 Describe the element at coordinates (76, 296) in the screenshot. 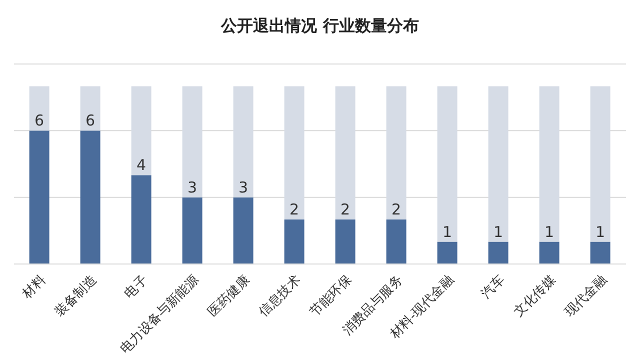

I see `x-tick-label: 装备制造` at that location.